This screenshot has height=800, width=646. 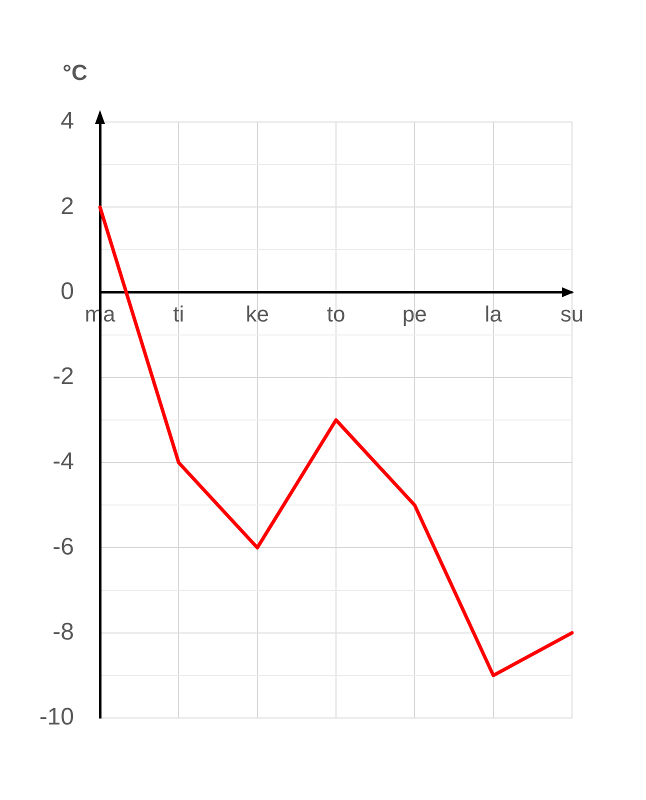 What do you see at coordinates (178, 314) in the screenshot?
I see `x-tick-label: ti` at bounding box center [178, 314].